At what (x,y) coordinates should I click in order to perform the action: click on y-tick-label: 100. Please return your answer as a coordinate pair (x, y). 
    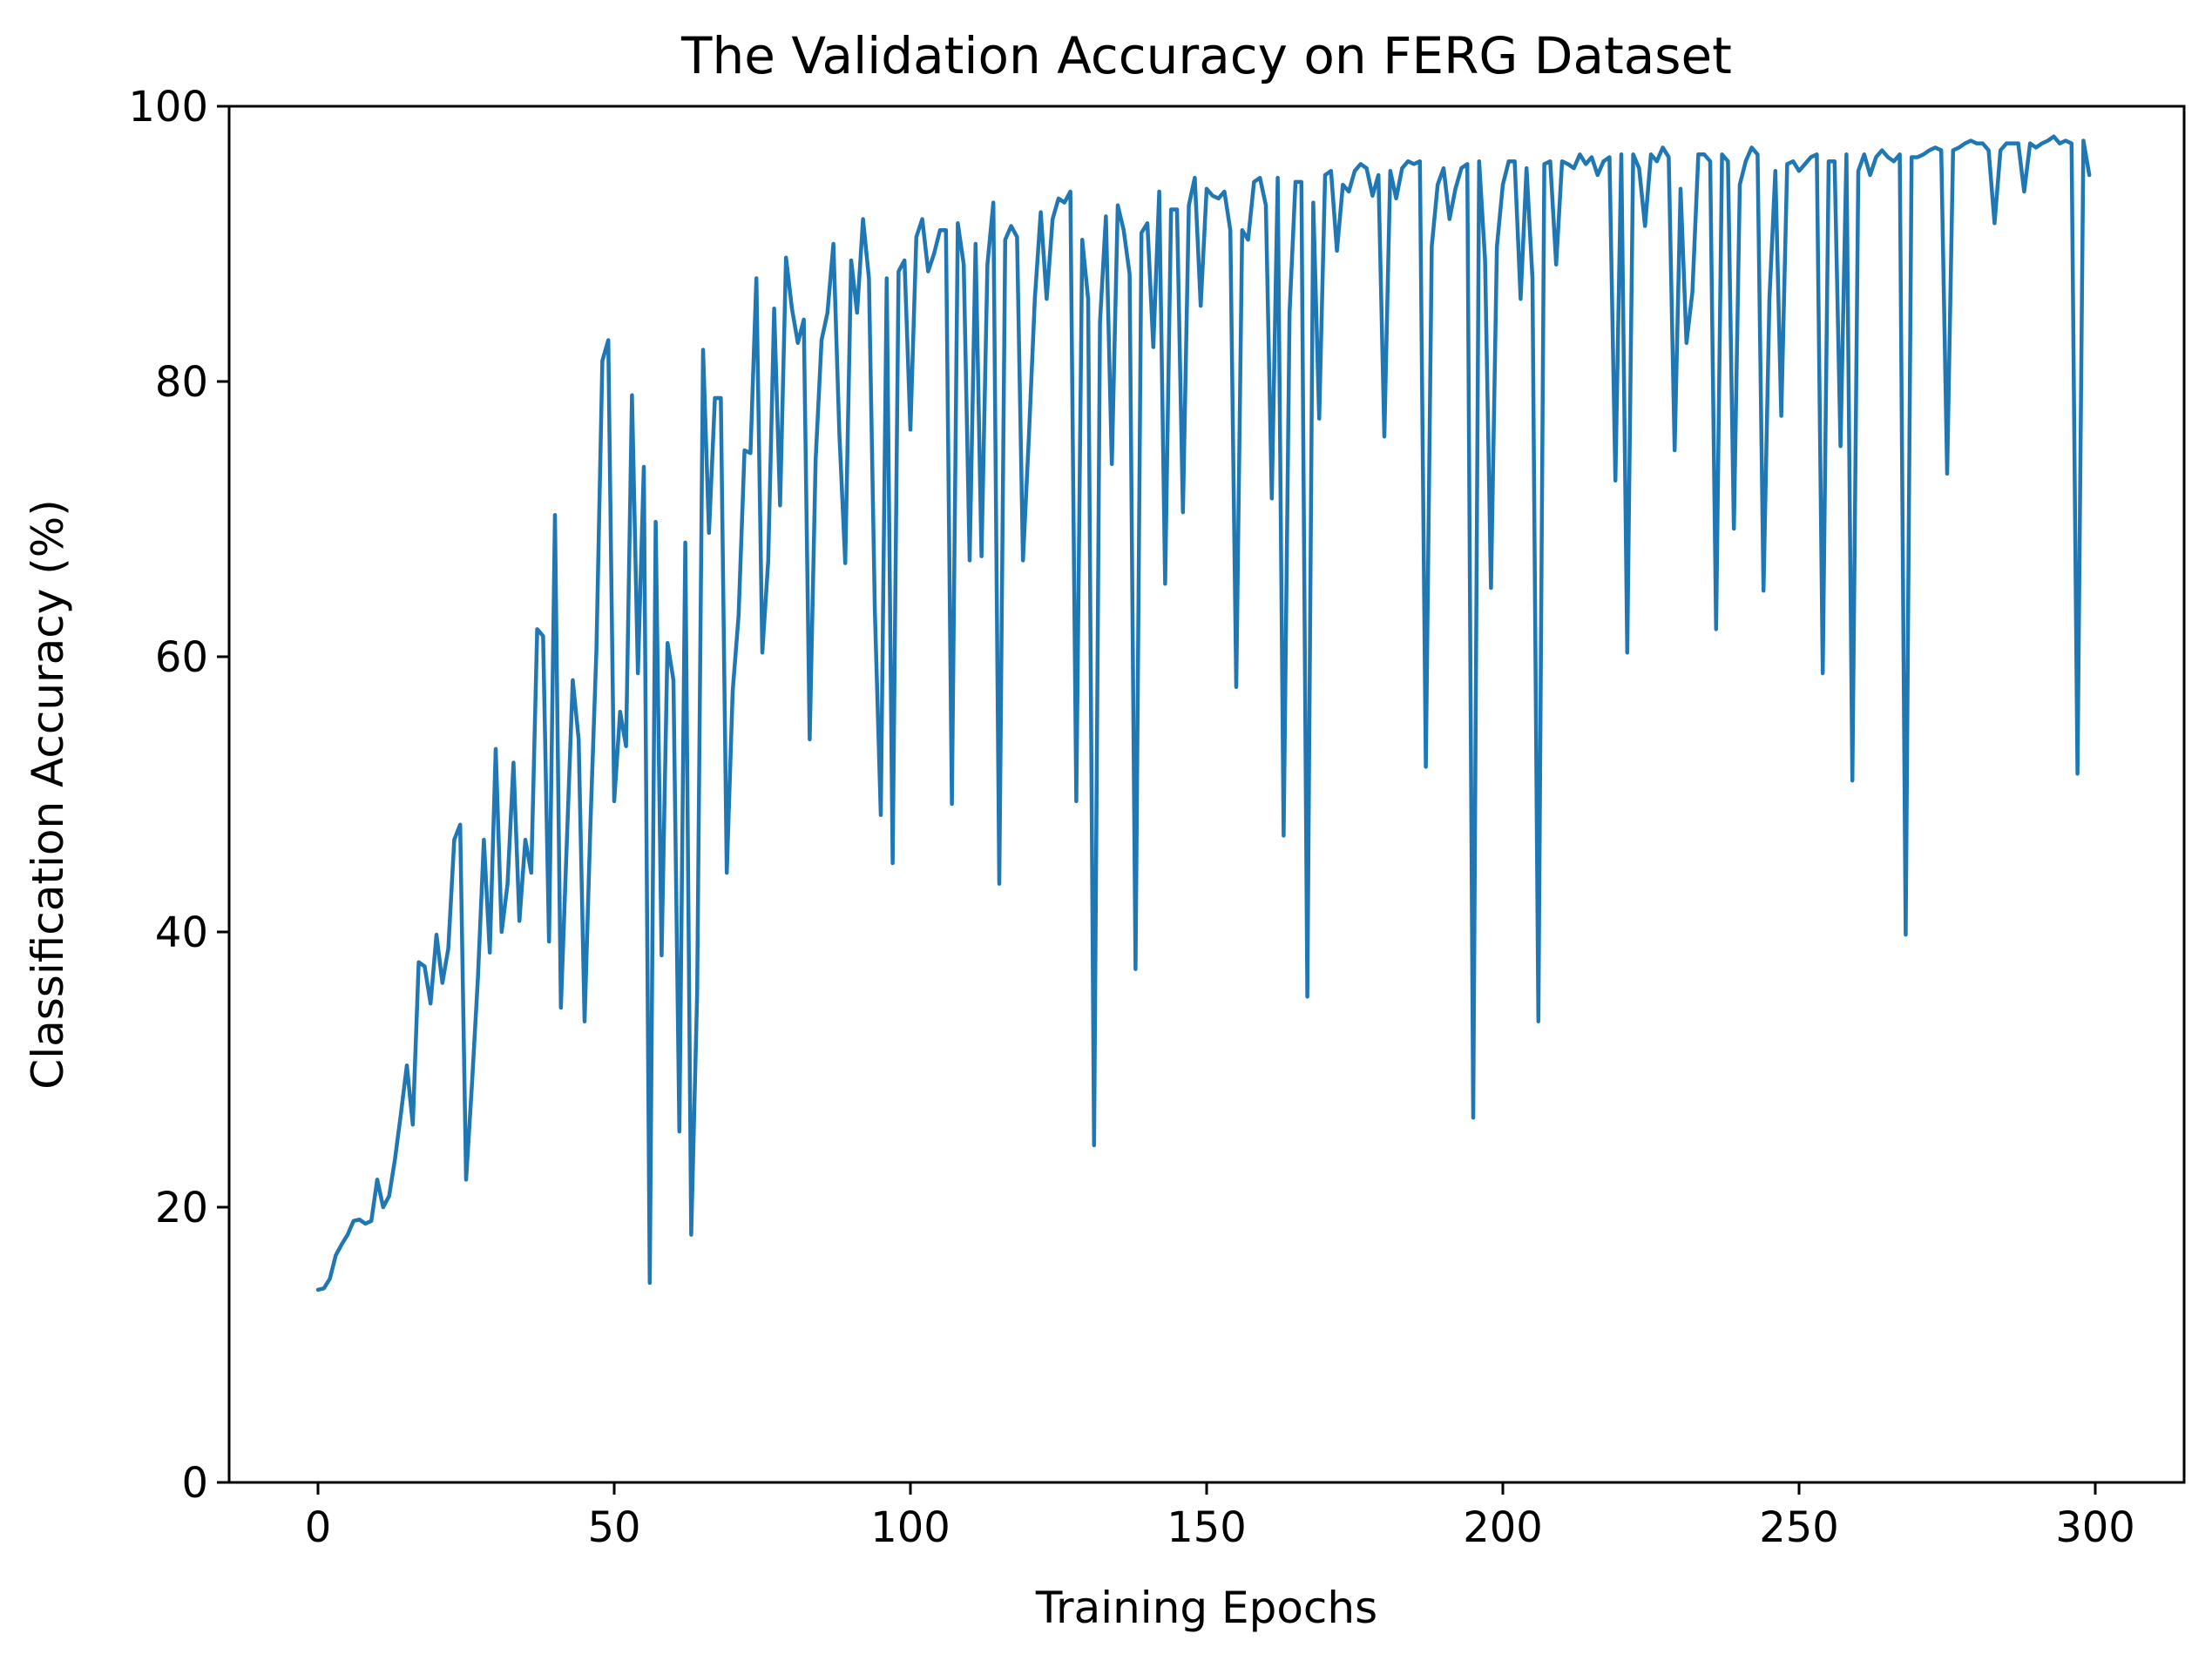
    Looking at the image, I should click on (168, 107).